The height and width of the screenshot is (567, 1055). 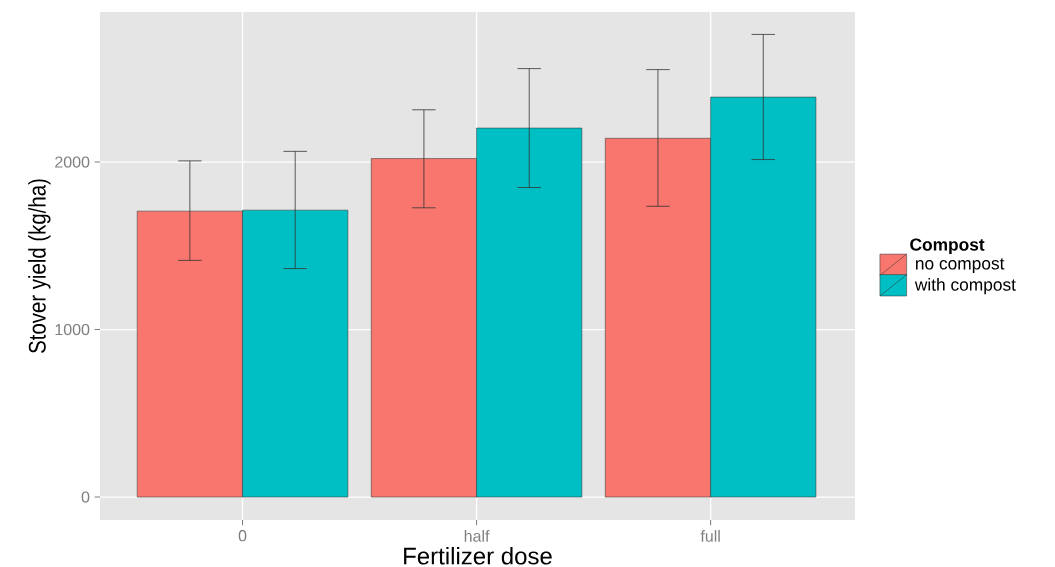 What do you see at coordinates (72, 162) in the screenshot?
I see `y-tick-label: 2000` at bounding box center [72, 162].